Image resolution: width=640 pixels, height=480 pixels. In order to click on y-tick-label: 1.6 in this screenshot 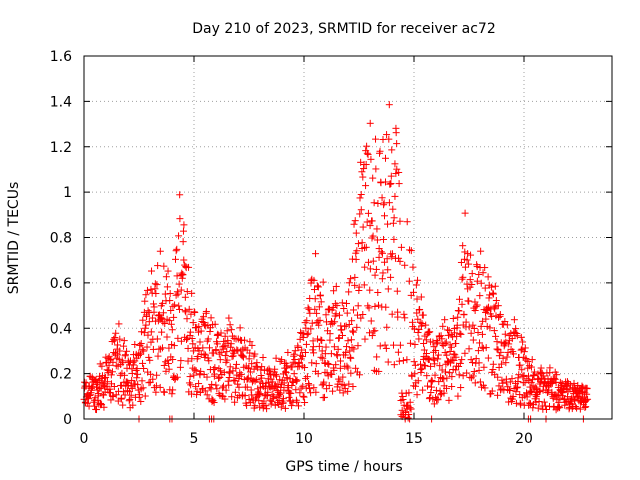, I will do `click(61, 57)`.